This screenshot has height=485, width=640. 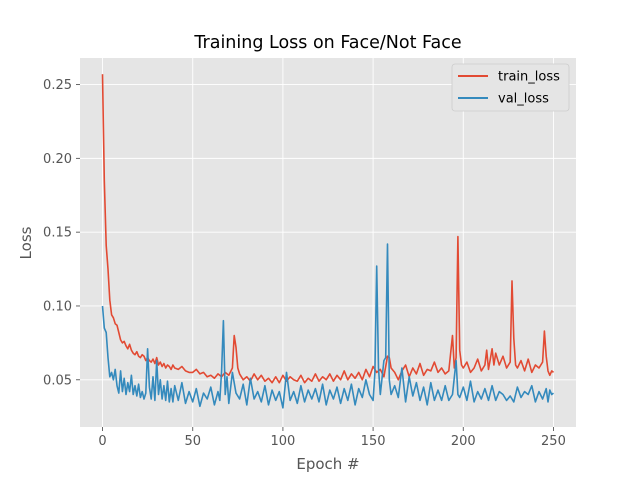 I want to click on y-tick-label: 0.20, so click(x=57, y=159).